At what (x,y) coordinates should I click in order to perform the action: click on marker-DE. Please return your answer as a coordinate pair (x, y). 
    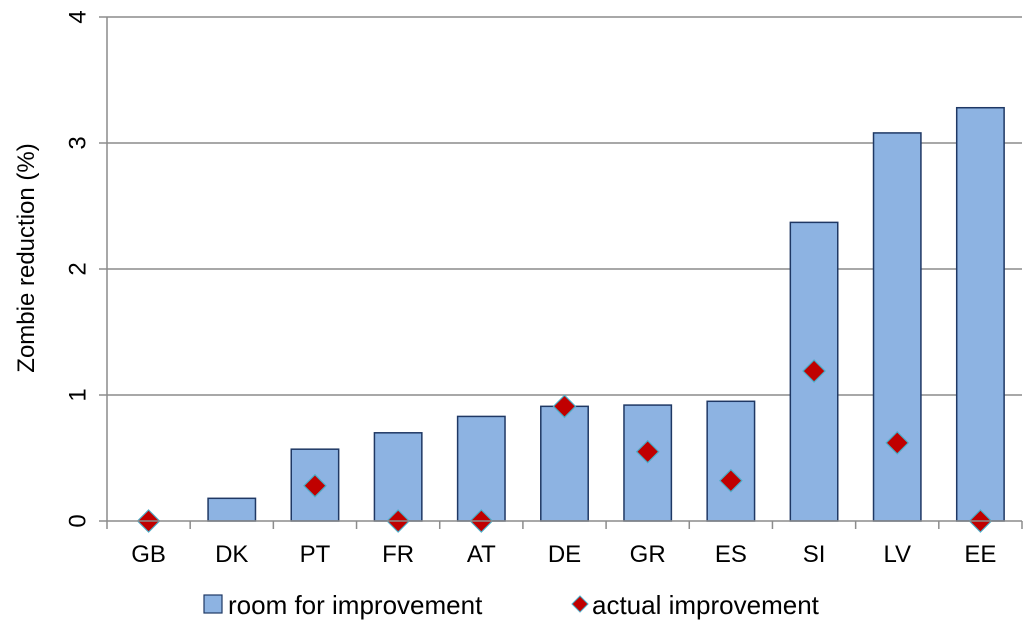
    Looking at the image, I should click on (564, 406).